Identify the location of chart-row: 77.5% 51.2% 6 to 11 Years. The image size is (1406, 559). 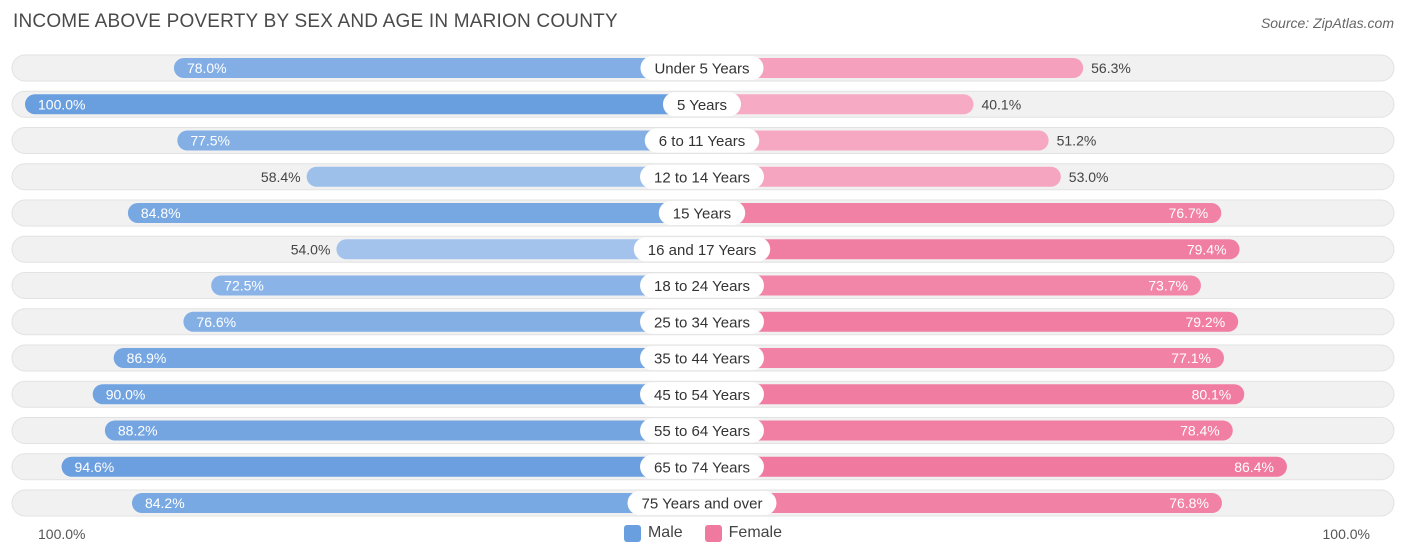
(703, 140).